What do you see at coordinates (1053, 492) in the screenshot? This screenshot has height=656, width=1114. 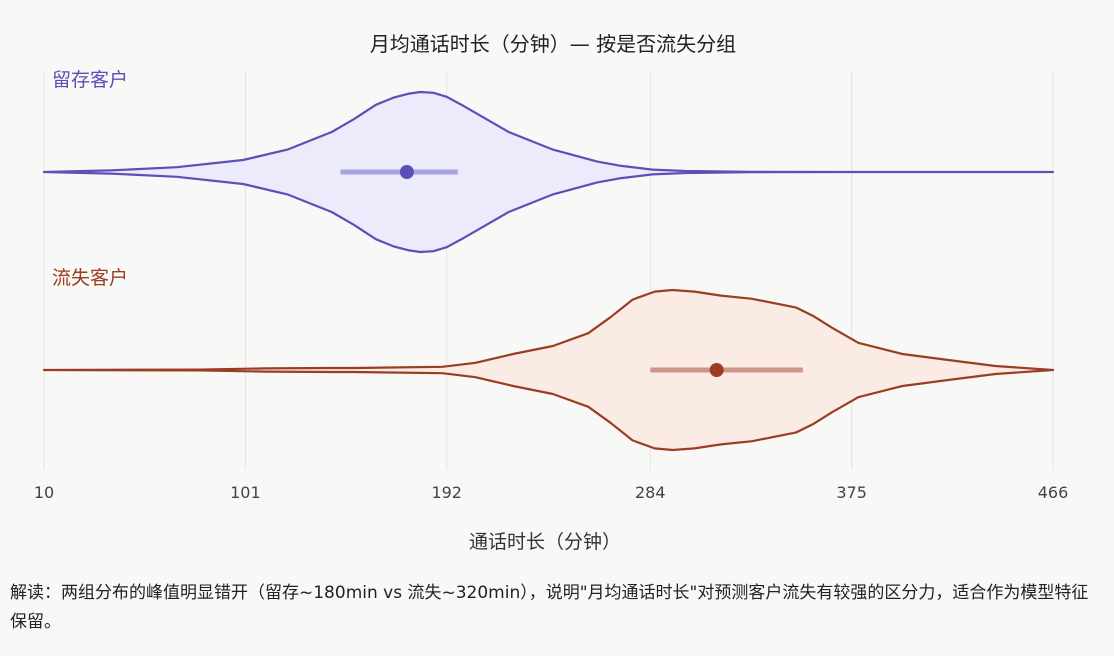 I see `x-tick-label: 466` at bounding box center [1053, 492].